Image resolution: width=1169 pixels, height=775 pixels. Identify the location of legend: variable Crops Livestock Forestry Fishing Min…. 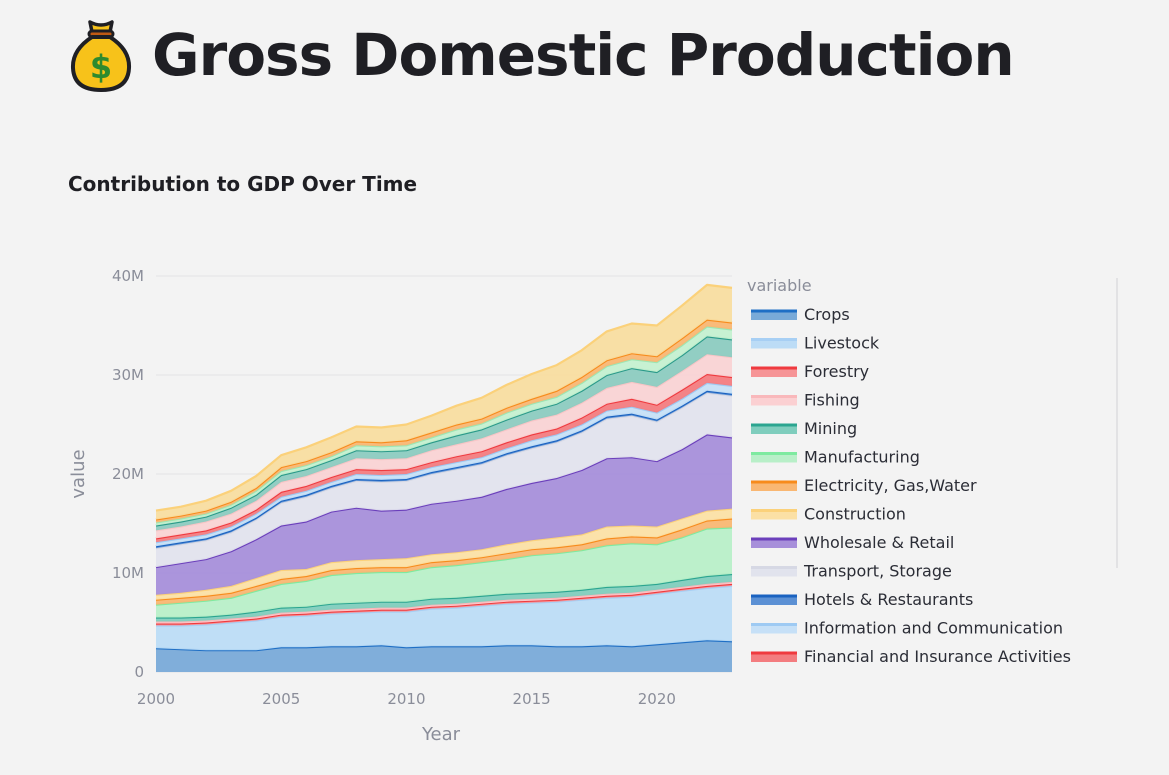
(909, 471).